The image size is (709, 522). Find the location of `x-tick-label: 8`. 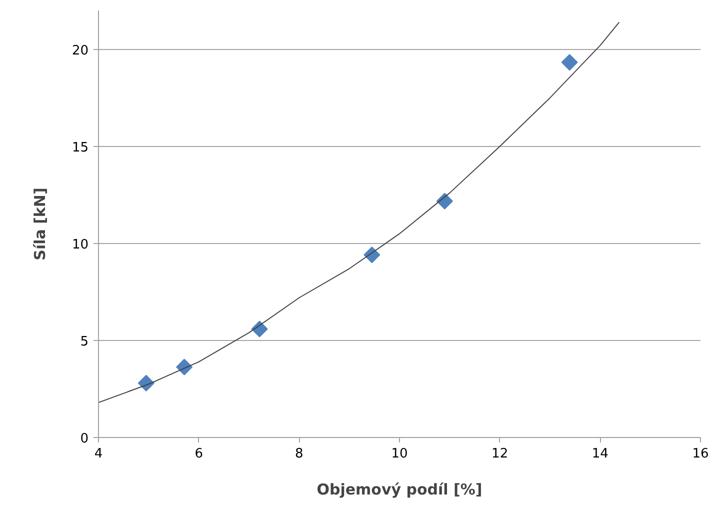

x-tick-label: 8 is located at coordinates (299, 454).